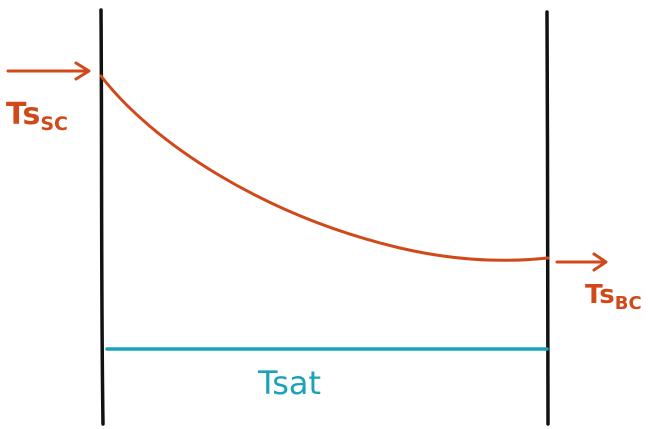  What do you see at coordinates (547, 218) in the screenshot?
I see `right-wall` at bounding box center [547, 218].